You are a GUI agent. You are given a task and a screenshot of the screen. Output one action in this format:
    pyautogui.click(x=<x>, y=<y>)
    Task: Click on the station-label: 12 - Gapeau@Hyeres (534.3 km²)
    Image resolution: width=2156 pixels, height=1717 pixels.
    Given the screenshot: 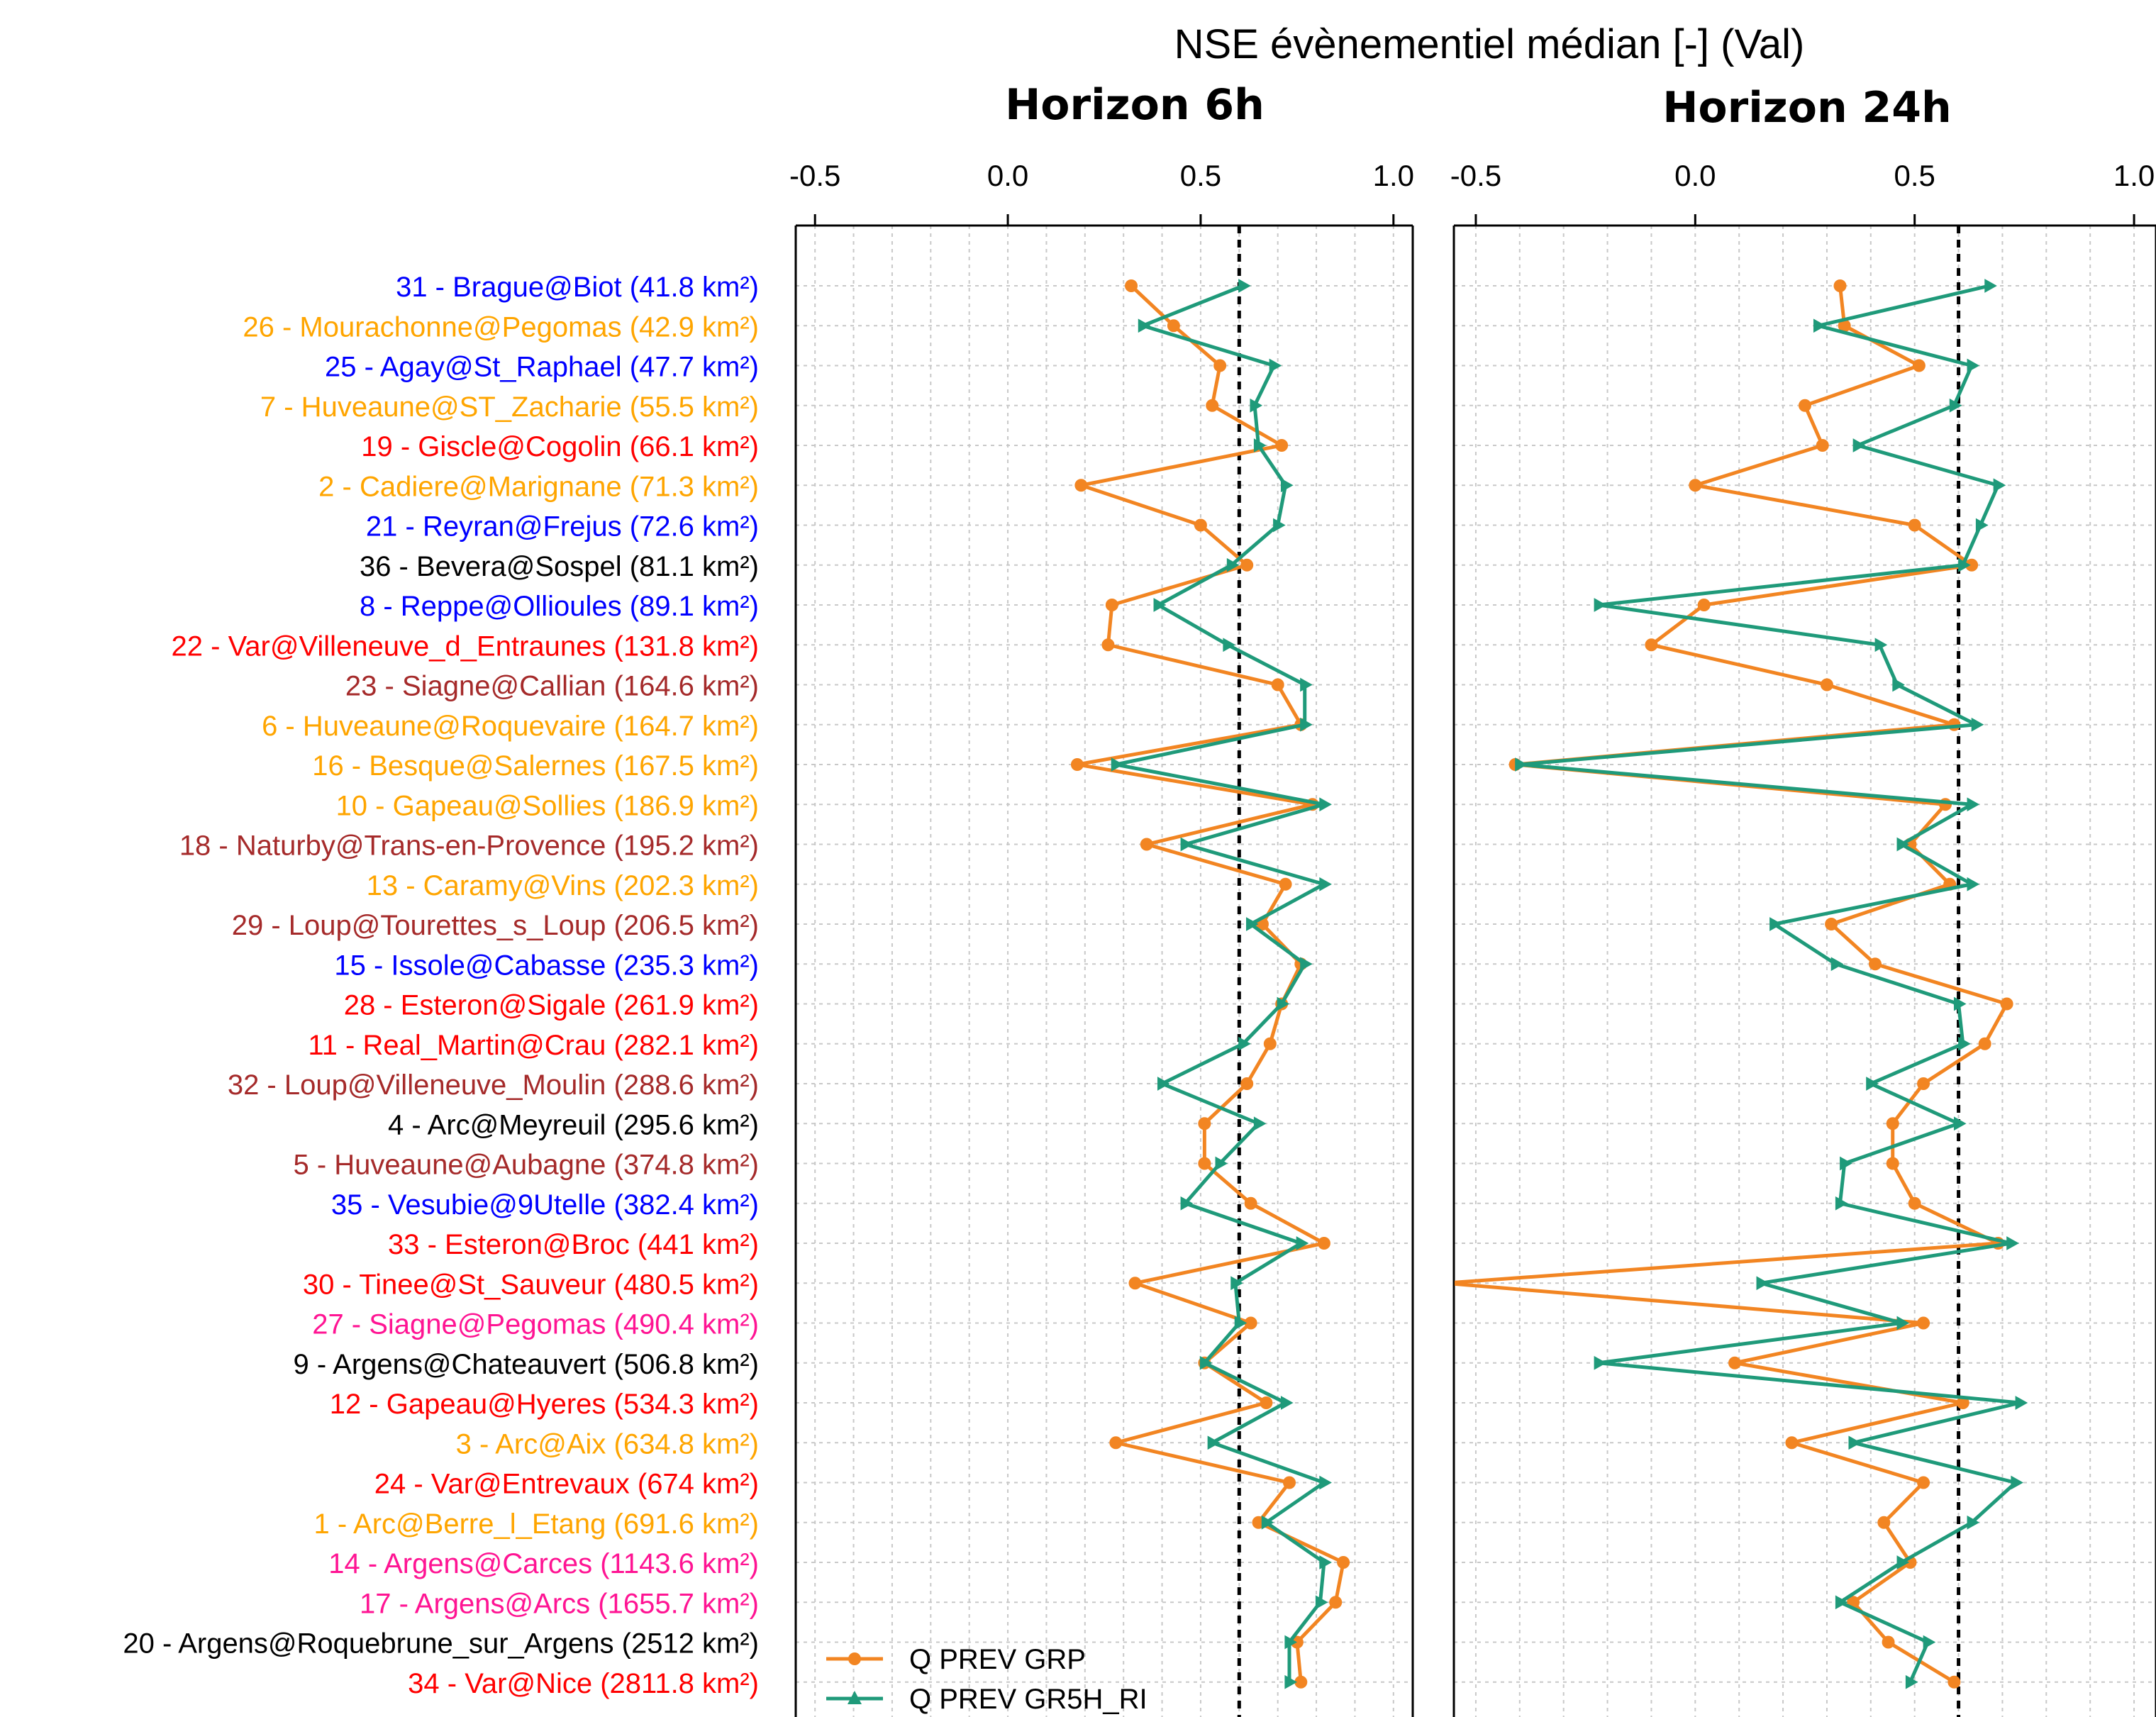 What is the action you would take?
    pyautogui.click(x=544, y=1404)
    